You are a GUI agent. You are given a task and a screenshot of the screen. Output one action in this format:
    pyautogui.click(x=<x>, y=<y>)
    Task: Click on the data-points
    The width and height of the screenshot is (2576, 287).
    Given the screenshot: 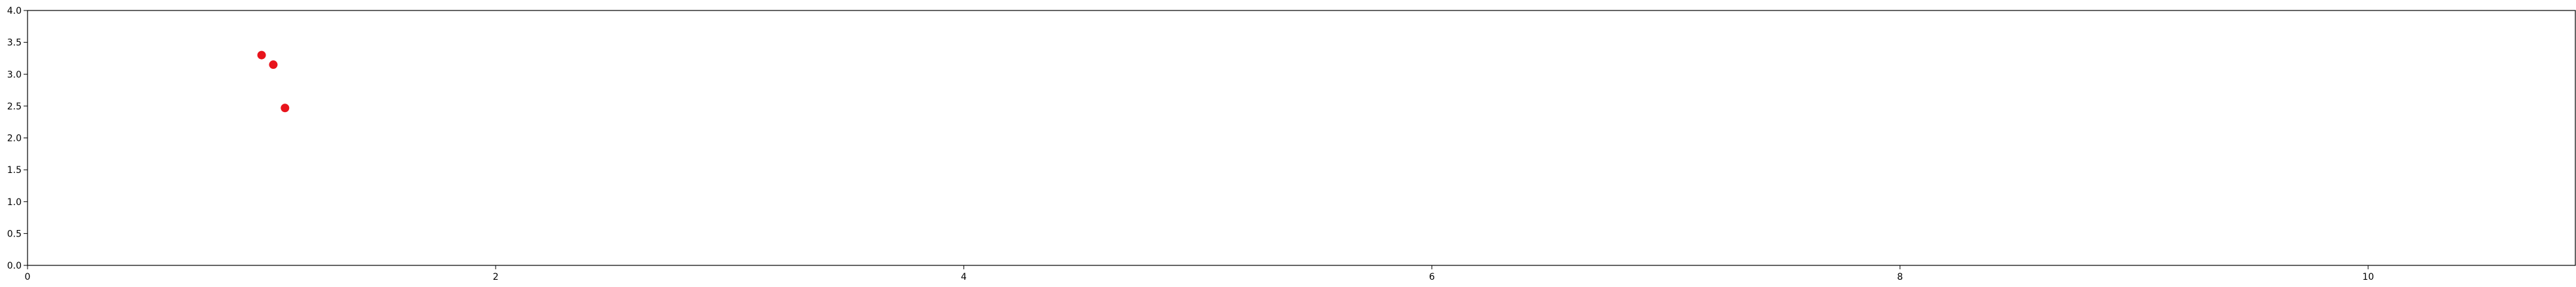 What is the action you would take?
    pyautogui.click(x=273, y=81)
    